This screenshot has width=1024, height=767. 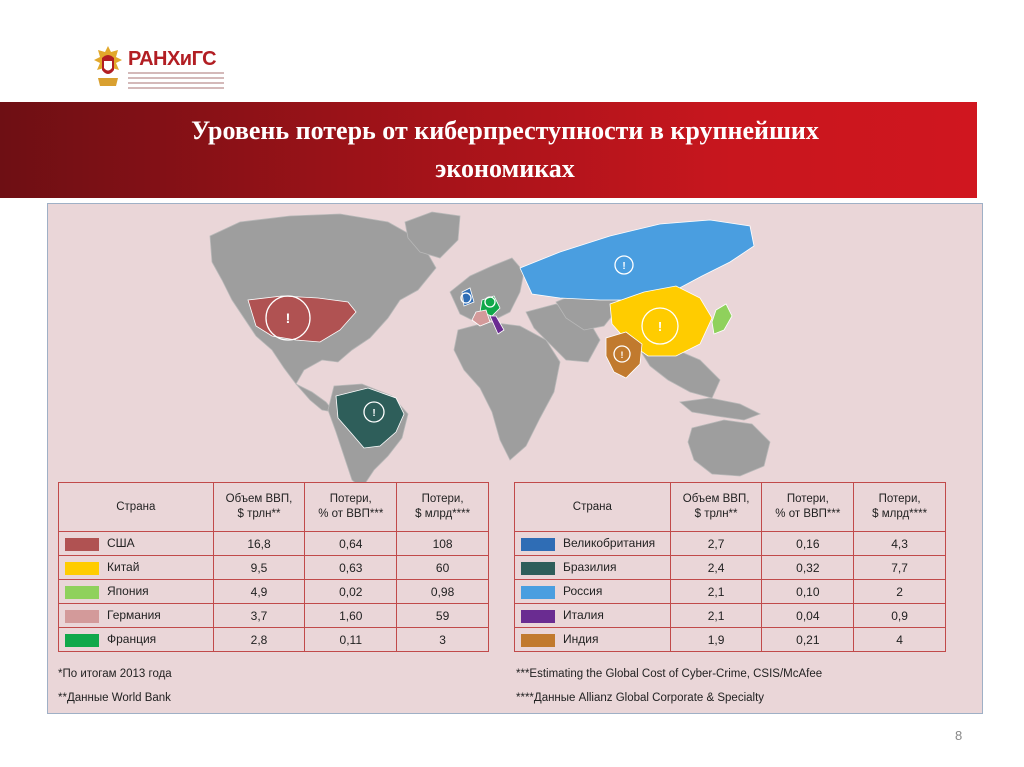 What do you see at coordinates (442, 639) in the screenshot?
I see `loss-bn-cell: 3` at bounding box center [442, 639].